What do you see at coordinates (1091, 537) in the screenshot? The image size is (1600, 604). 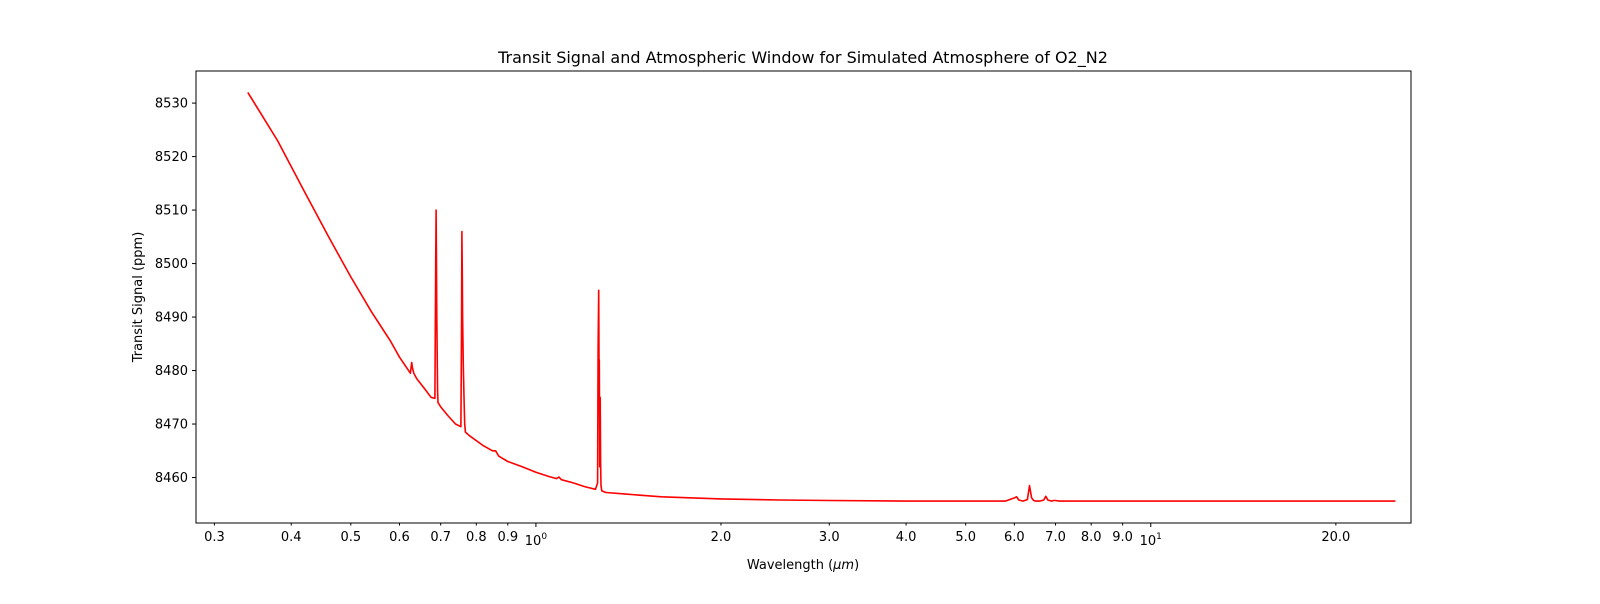 I see `x-tick-label: 8.0` at bounding box center [1091, 537].